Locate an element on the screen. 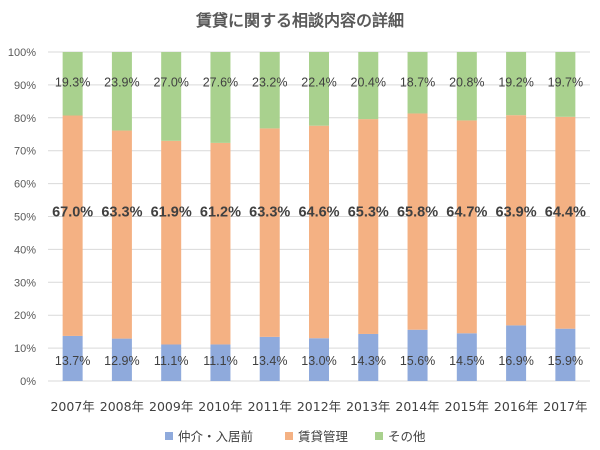 Image resolution: width=600 pixels, height=450 pixels. data-label: 63.9% is located at coordinates (516, 213).